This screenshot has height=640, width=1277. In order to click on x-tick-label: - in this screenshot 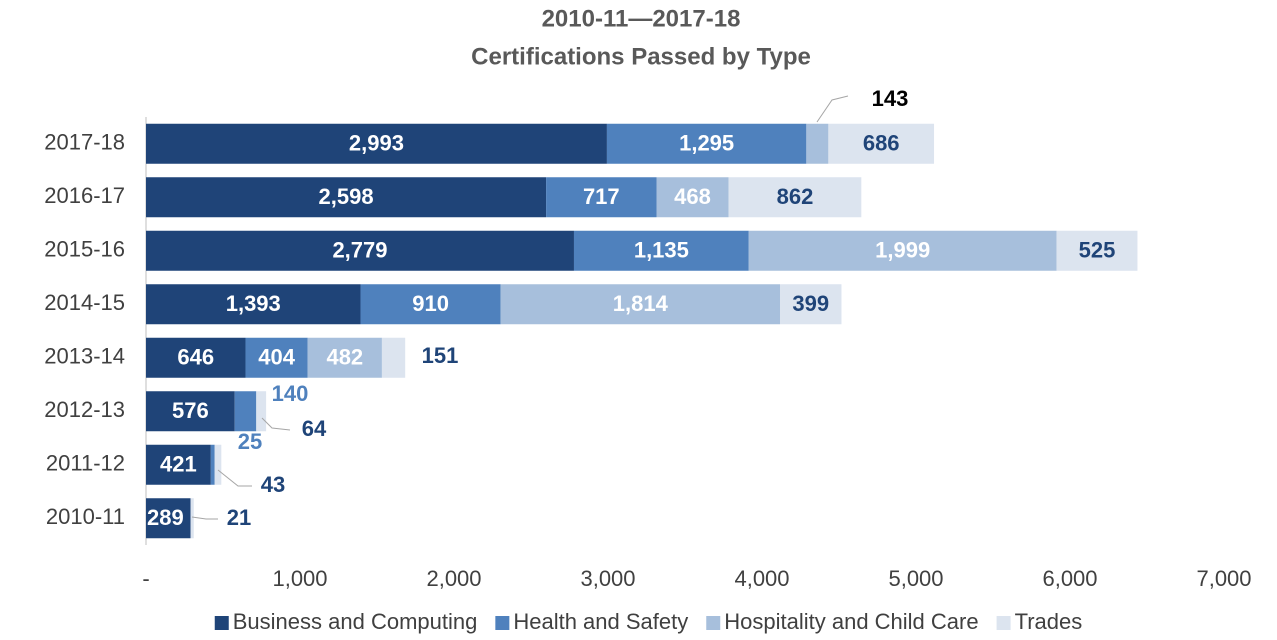, I will do `click(145, 578)`.